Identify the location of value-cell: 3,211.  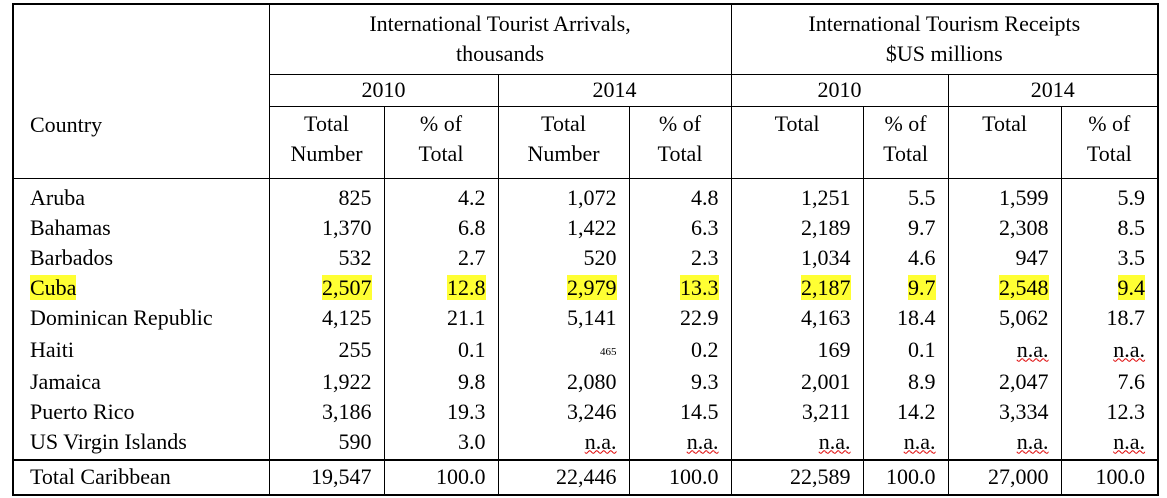
(797, 411).